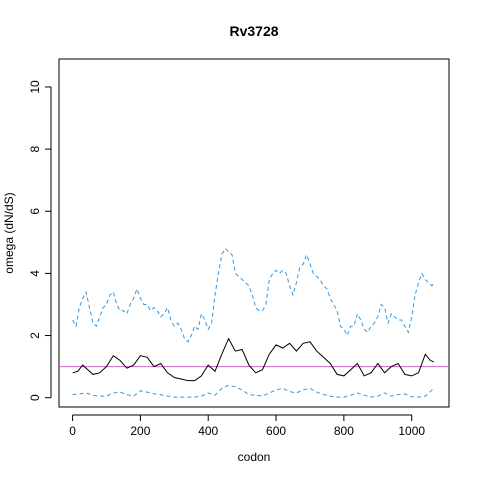  I want to click on x-tick-label: 0, so click(72, 431).